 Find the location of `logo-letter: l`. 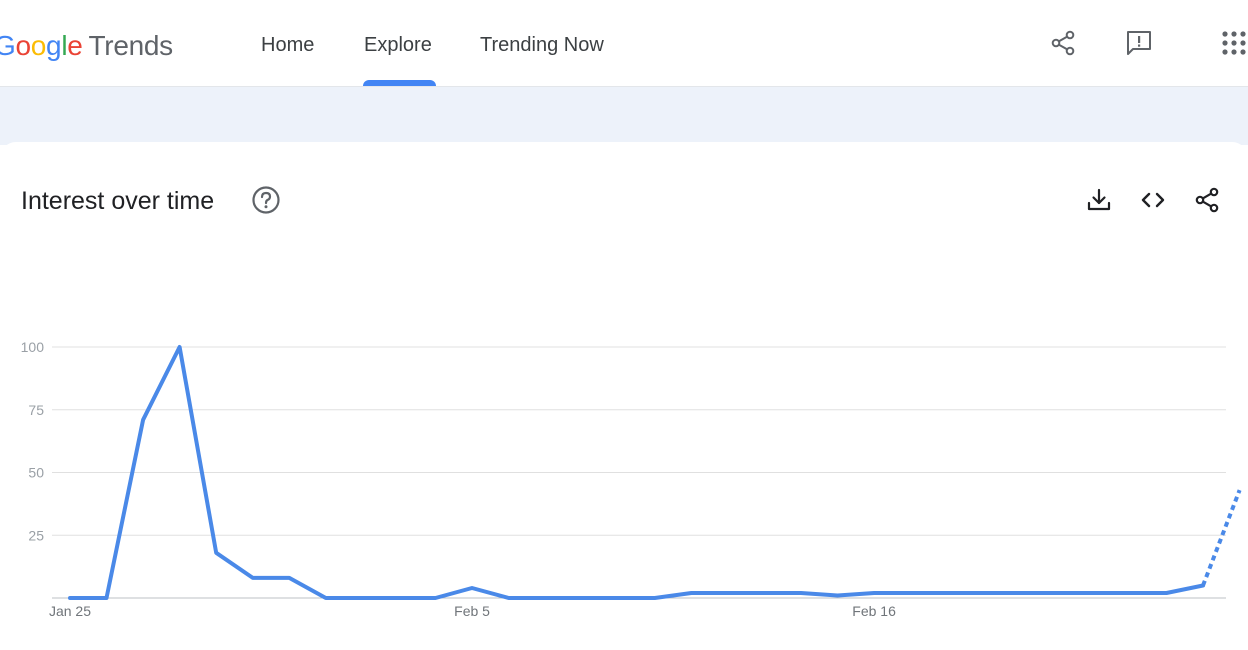

logo-letter: l is located at coordinates (64, 45).